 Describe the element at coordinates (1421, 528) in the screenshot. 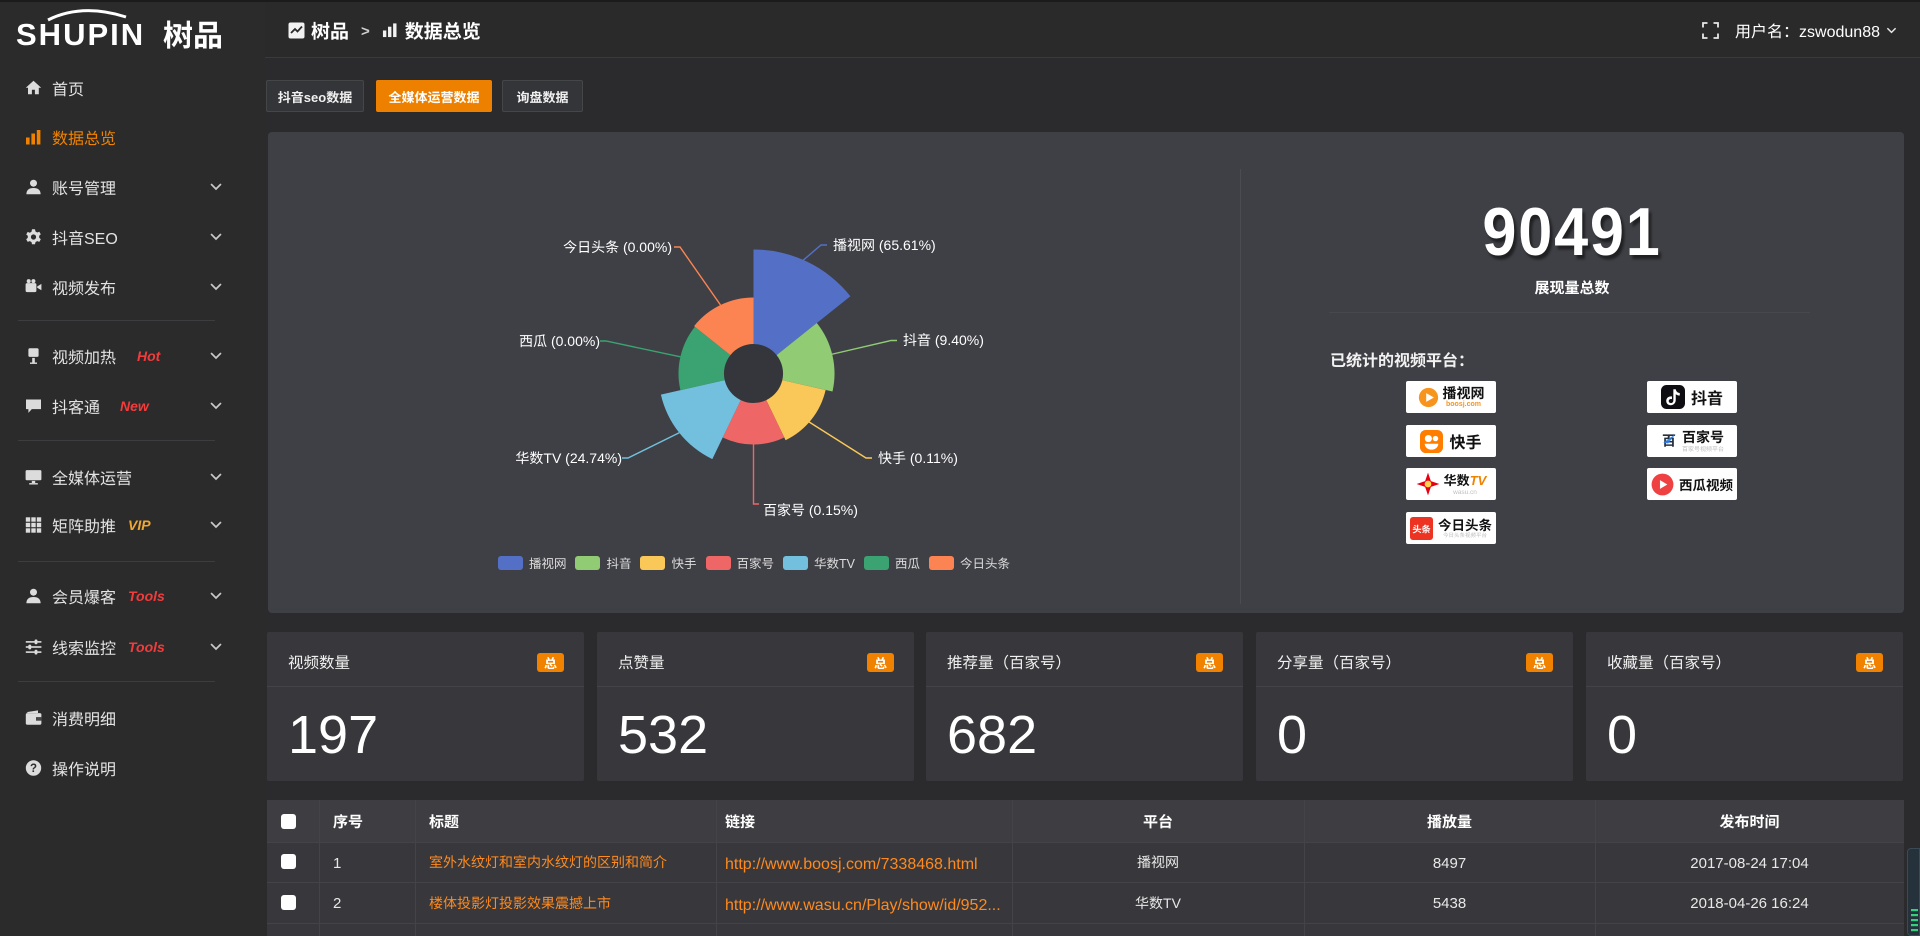

I see `svg-text: 头条` at that location.